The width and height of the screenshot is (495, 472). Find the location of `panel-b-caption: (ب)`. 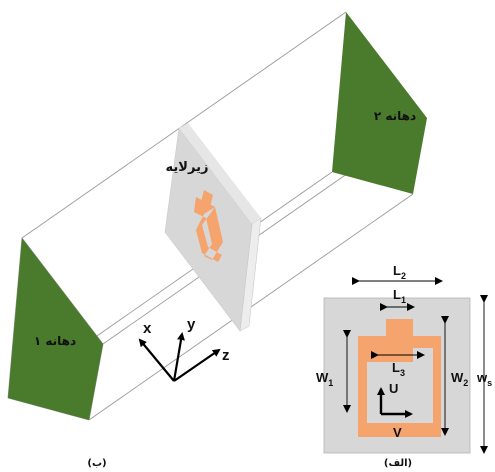

panel-b-caption: (ب) is located at coordinates (96, 463).